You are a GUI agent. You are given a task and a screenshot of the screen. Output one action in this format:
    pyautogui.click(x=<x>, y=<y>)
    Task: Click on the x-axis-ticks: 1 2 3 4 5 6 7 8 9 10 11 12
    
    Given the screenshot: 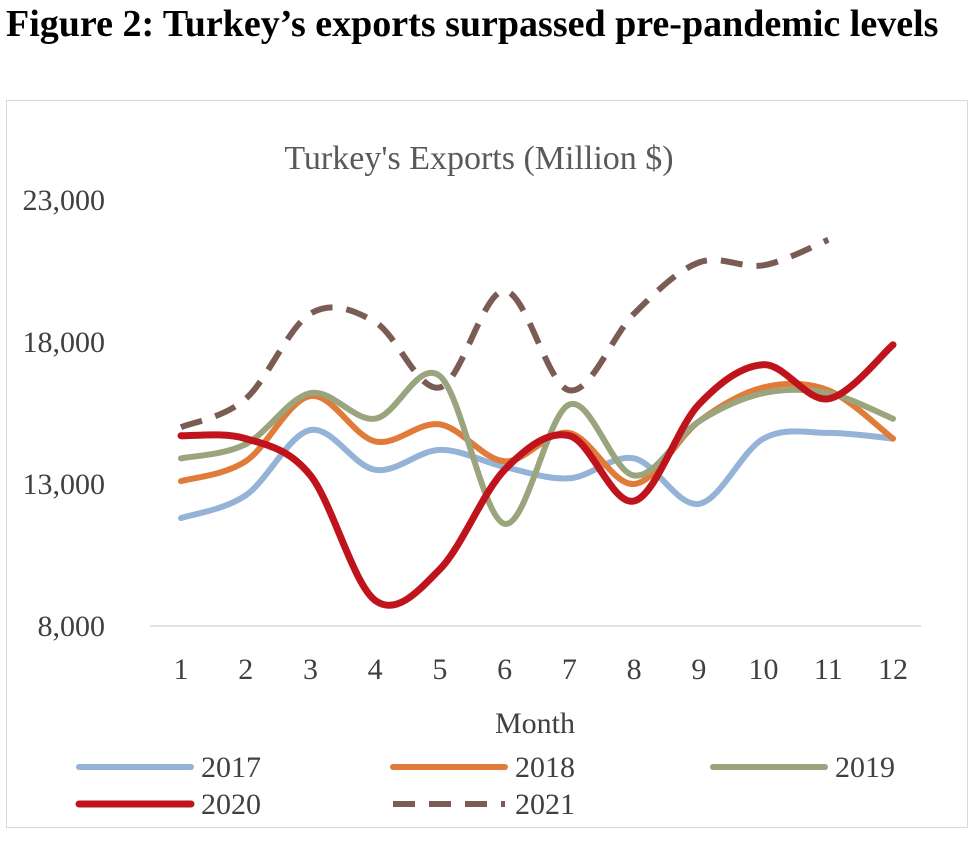 What is the action you would take?
    pyautogui.click(x=541, y=669)
    